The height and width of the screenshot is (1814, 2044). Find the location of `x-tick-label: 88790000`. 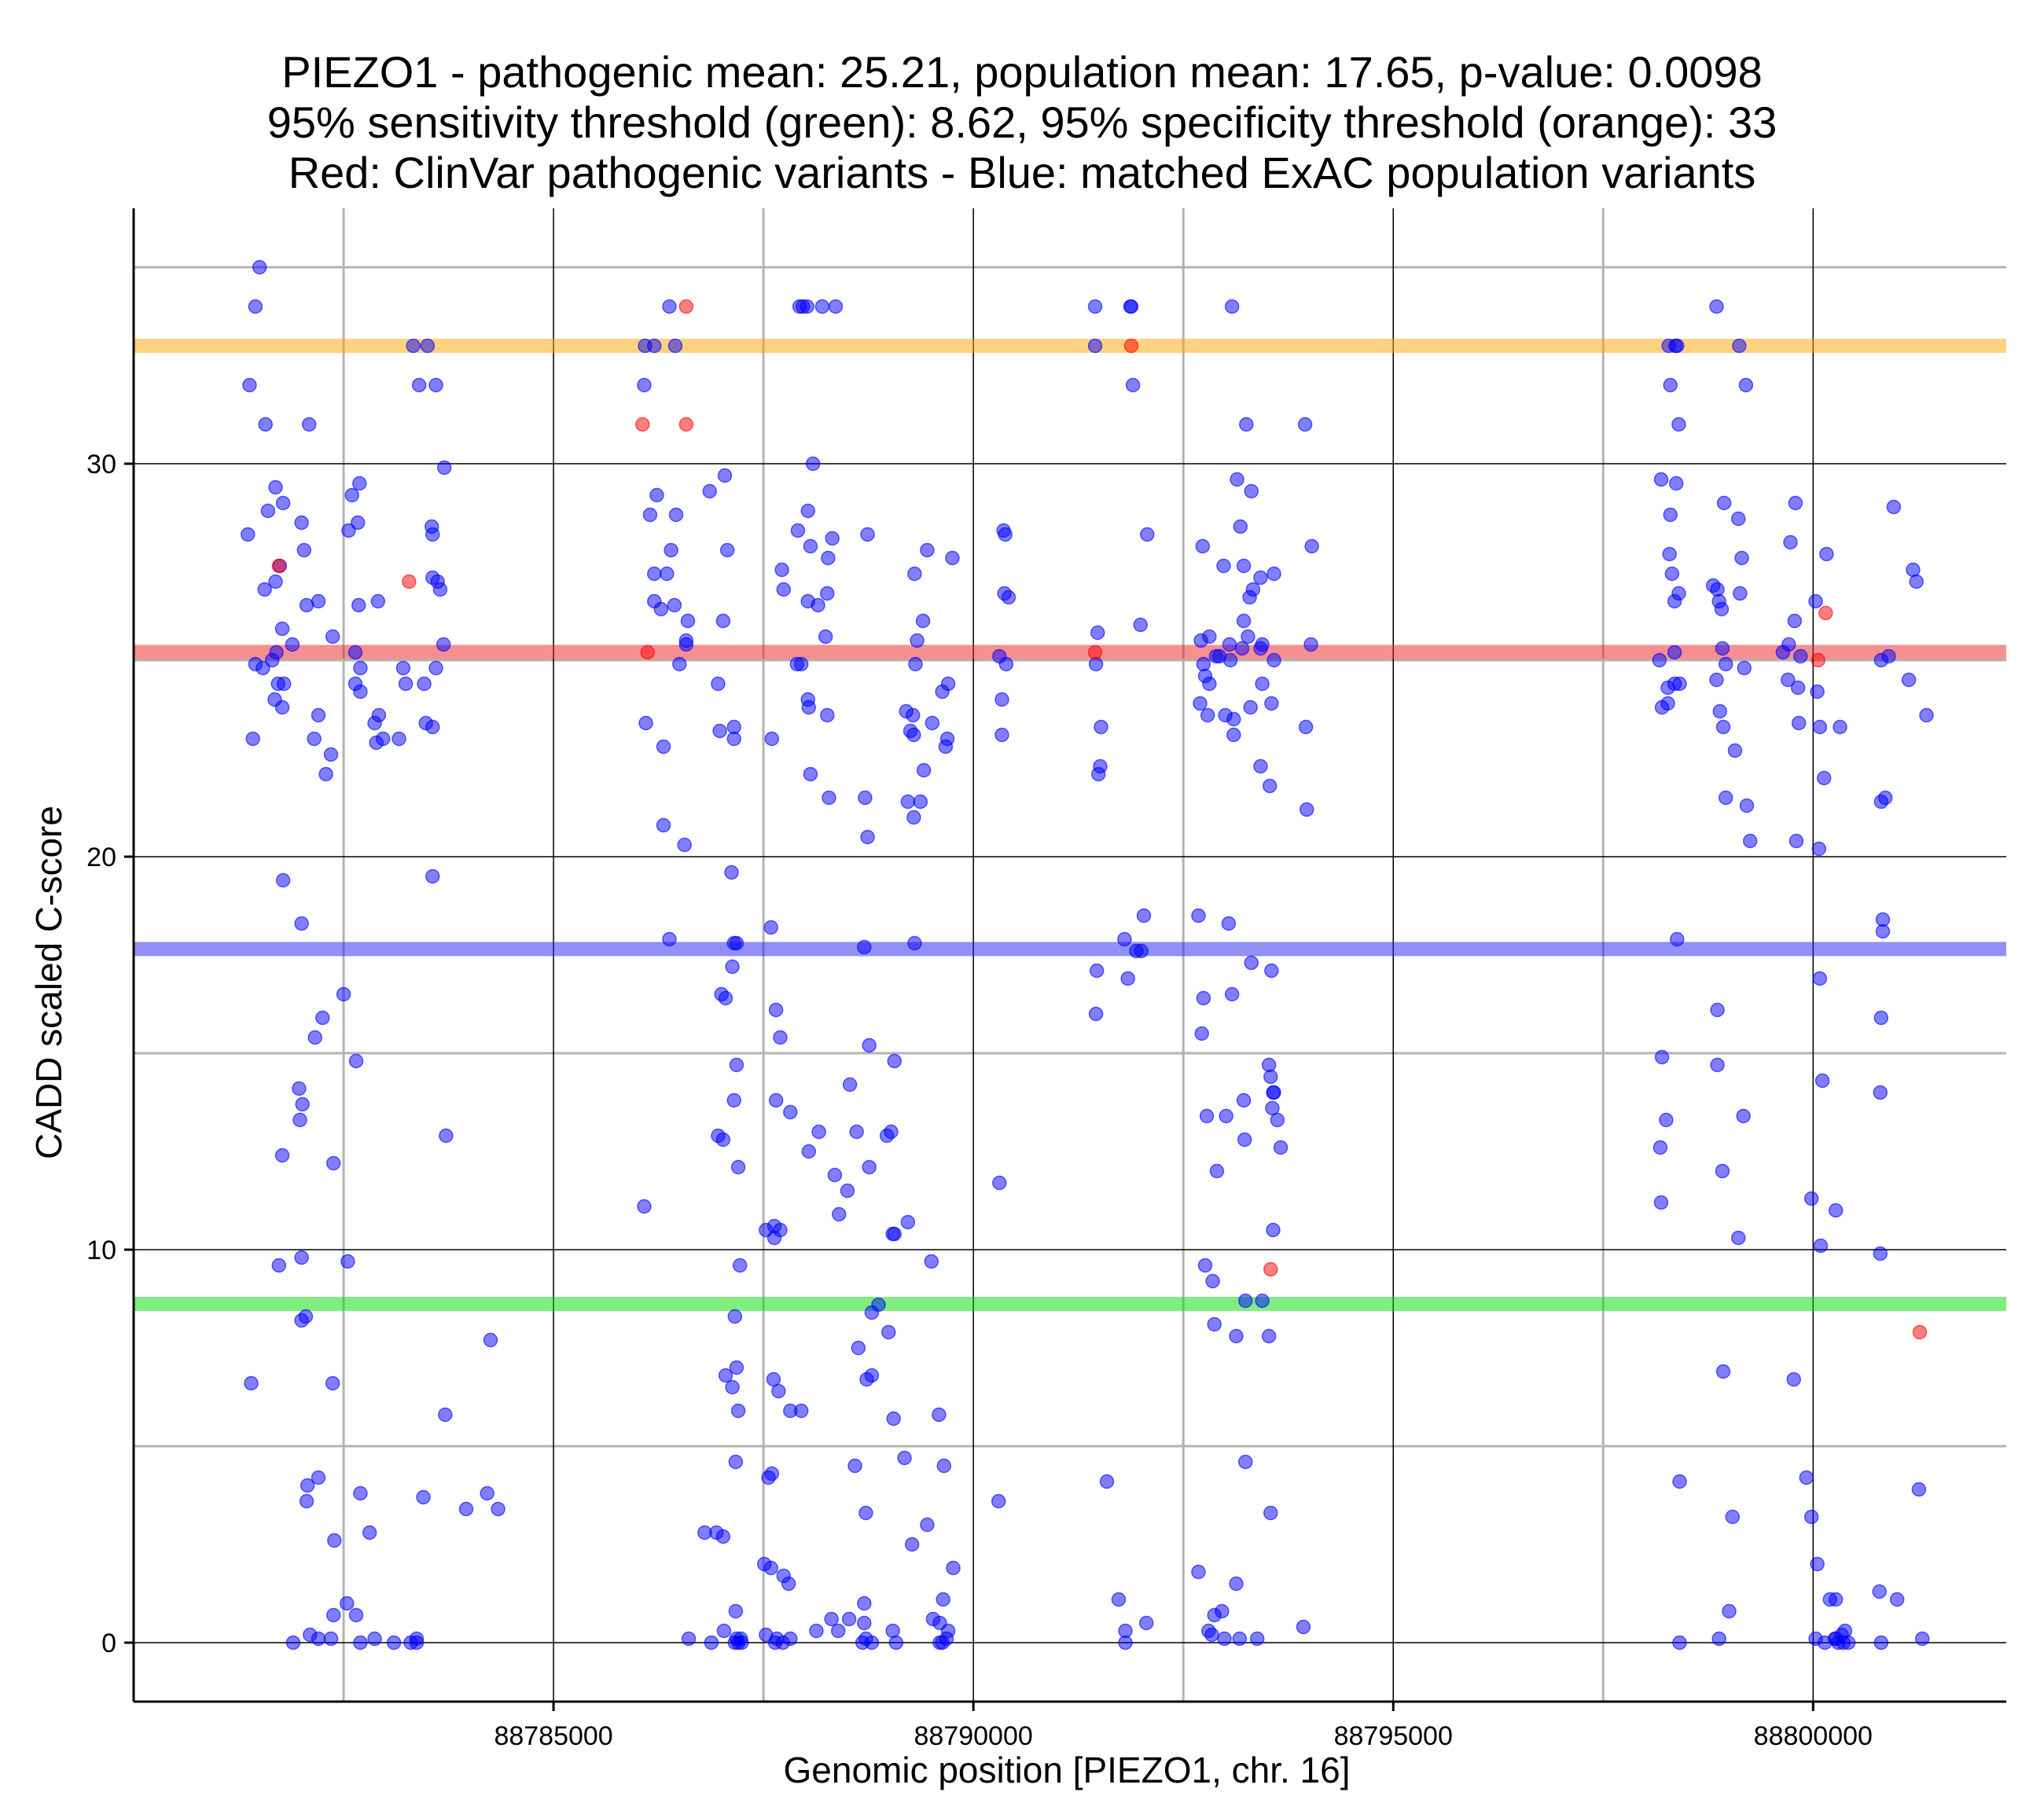

x-tick-label: 88790000 is located at coordinates (974, 1736).